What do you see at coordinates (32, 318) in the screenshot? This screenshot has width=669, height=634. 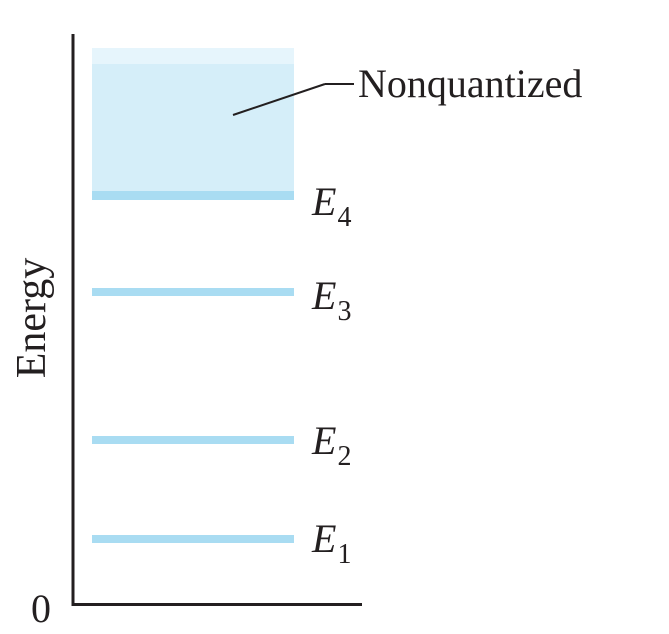 I see `energy-axis-label: Energy` at bounding box center [32, 318].